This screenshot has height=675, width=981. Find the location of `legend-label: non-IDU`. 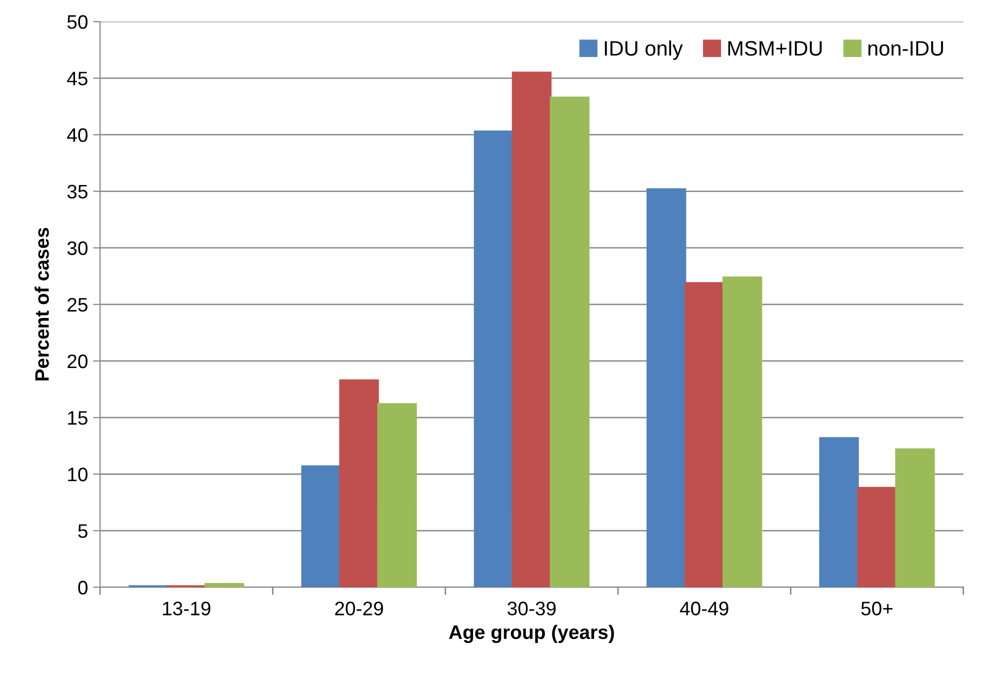

legend-label: non-IDU is located at coordinates (905, 48).